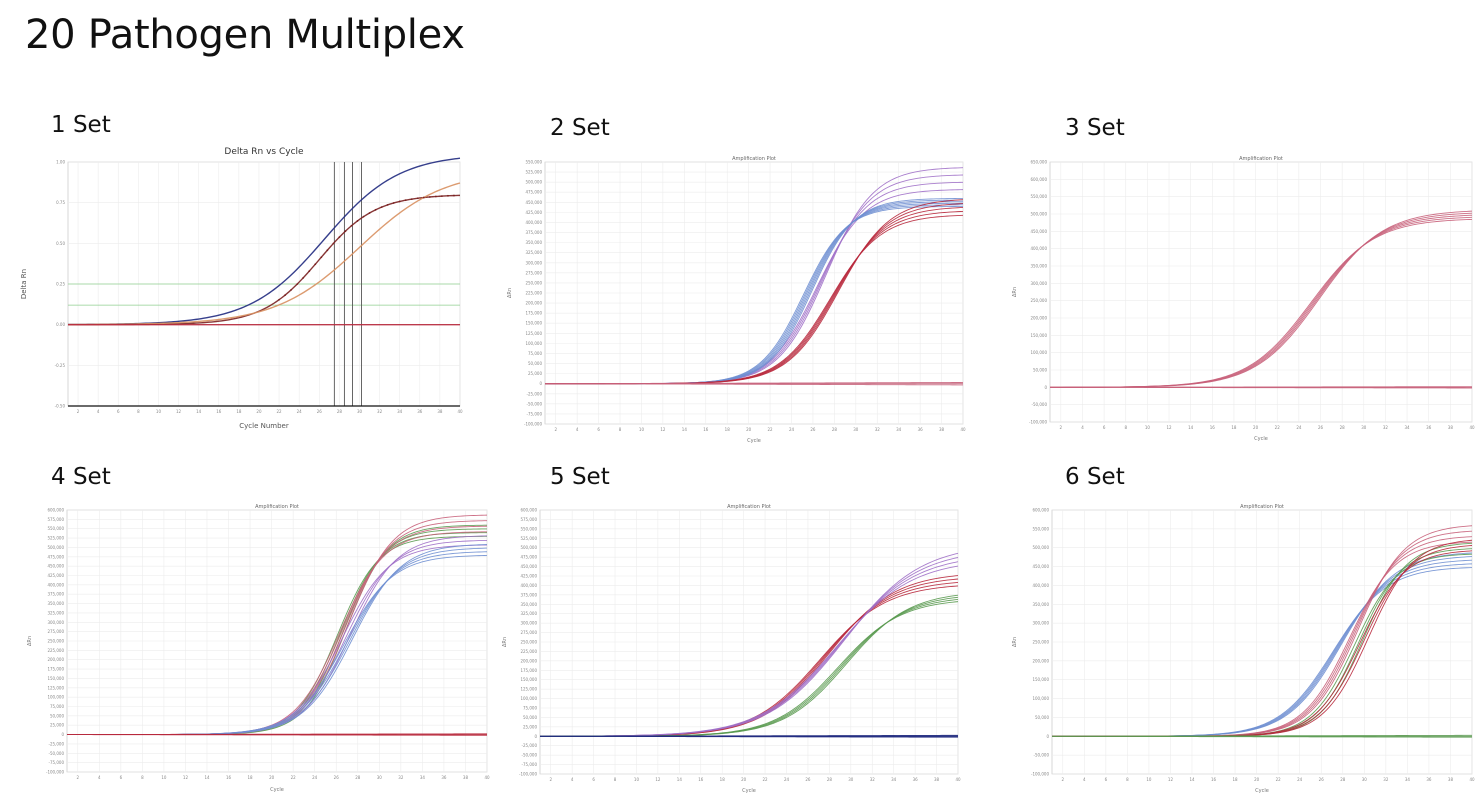 The width and height of the screenshot is (1478, 800). I want to click on x-axis-label: Cycle Number, so click(264, 426).